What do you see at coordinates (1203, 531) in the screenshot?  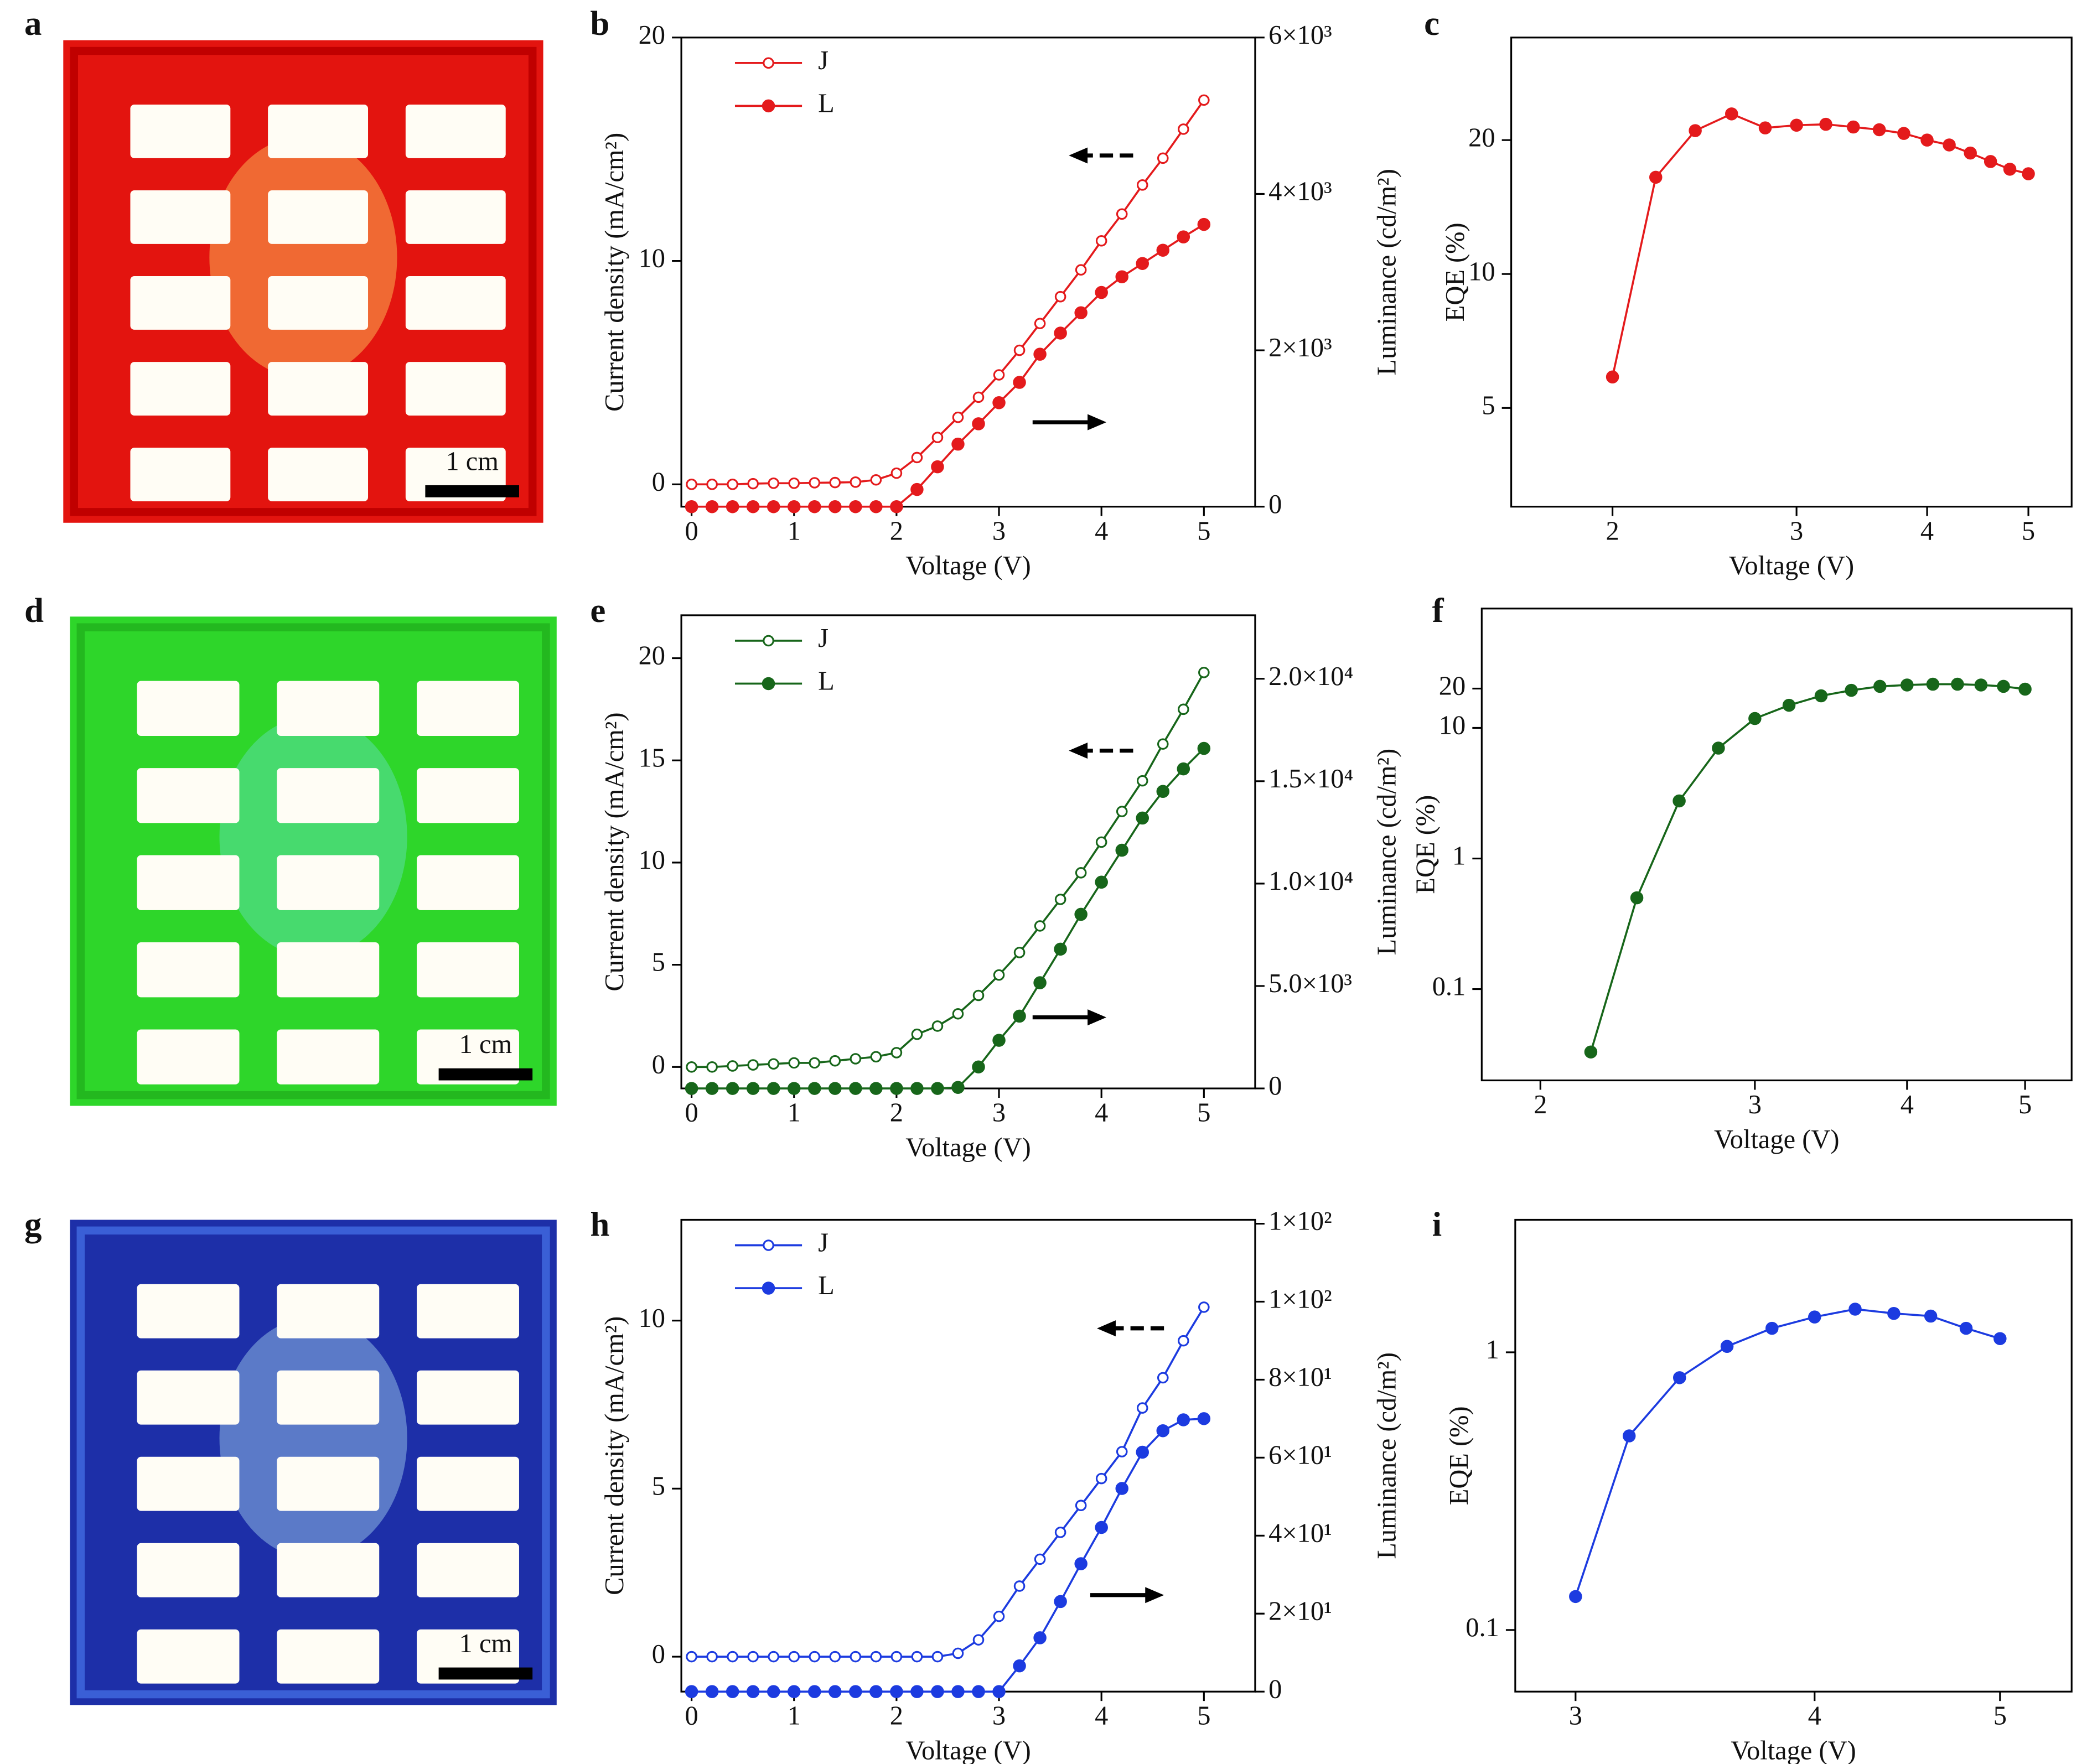 I see `x-tick-label: 5` at bounding box center [1203, 531].